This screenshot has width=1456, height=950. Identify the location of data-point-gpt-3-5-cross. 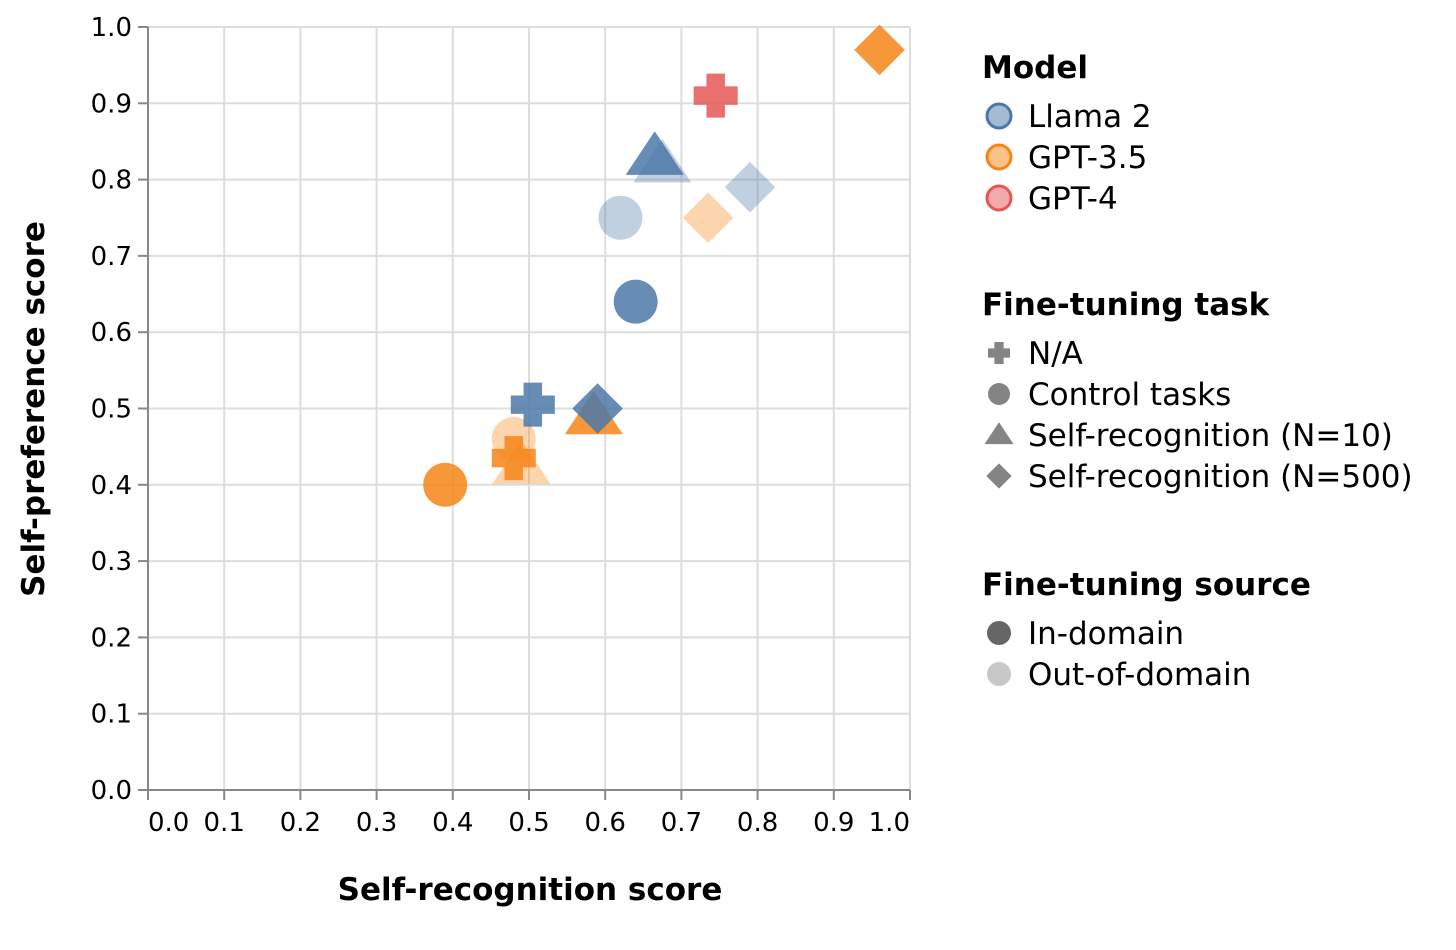
(513, 458).